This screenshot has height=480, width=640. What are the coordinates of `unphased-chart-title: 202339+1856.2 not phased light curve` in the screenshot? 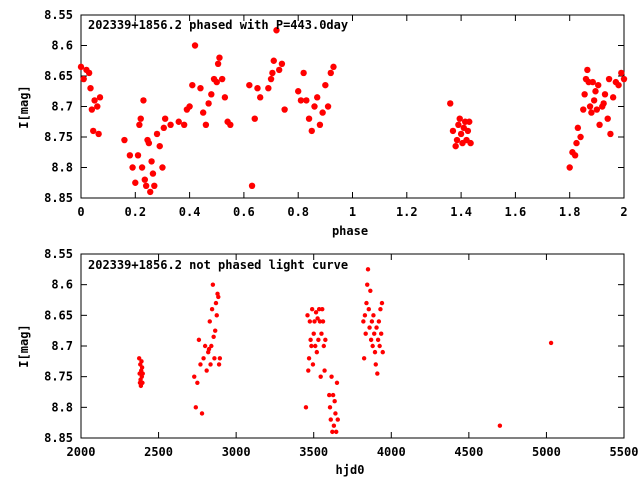 It's located at (218, 265).